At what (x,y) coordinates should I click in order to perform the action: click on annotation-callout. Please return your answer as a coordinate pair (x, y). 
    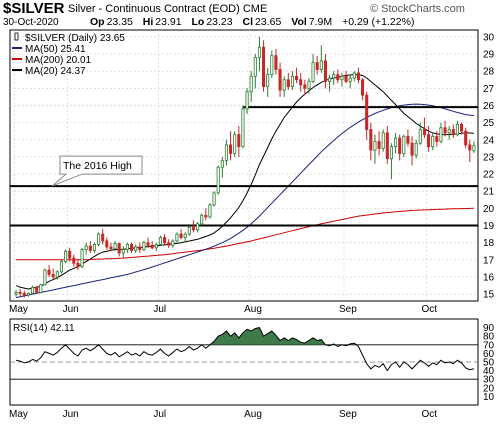
    Looking at the image, I should click on (97, 171).